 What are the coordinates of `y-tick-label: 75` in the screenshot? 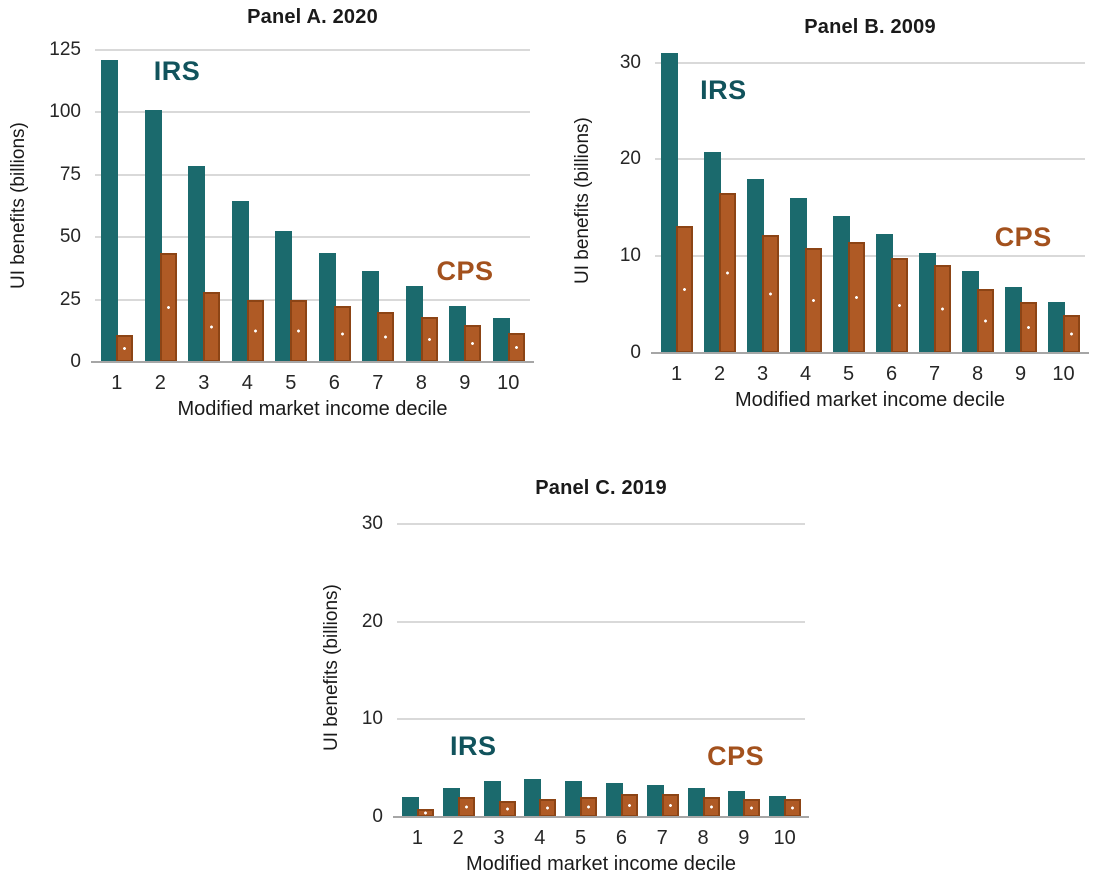 It's located at (70, 174).